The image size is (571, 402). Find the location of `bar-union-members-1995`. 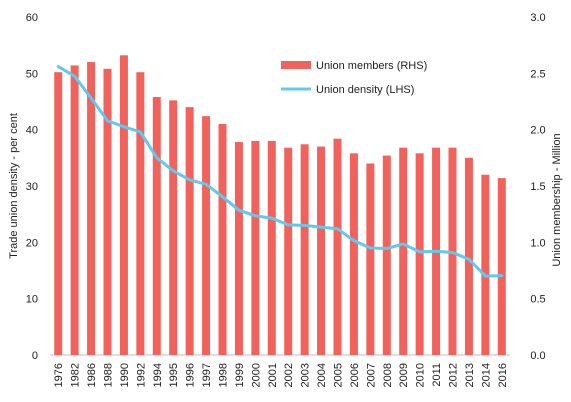

bar-union-members-1995 is located at coordinates (173, 227).